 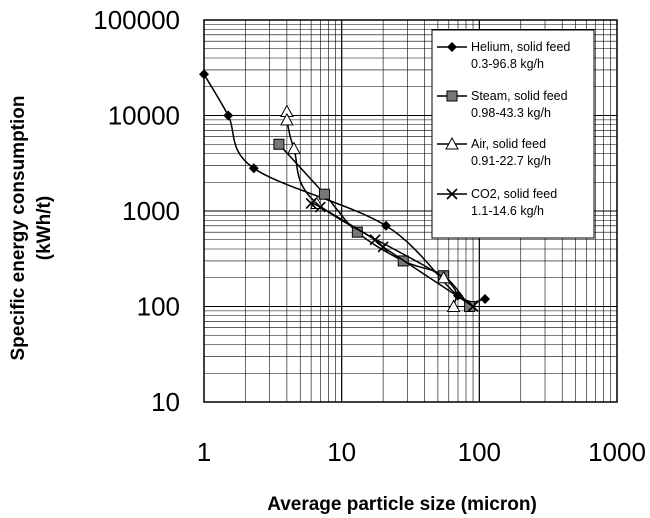 What do you see at coordinates (502, 104) in the screenshot?
I see `legend-entry-steam: Steam, solid feed 0.98-43.3 kg/h` at bounding box center [502, 104].